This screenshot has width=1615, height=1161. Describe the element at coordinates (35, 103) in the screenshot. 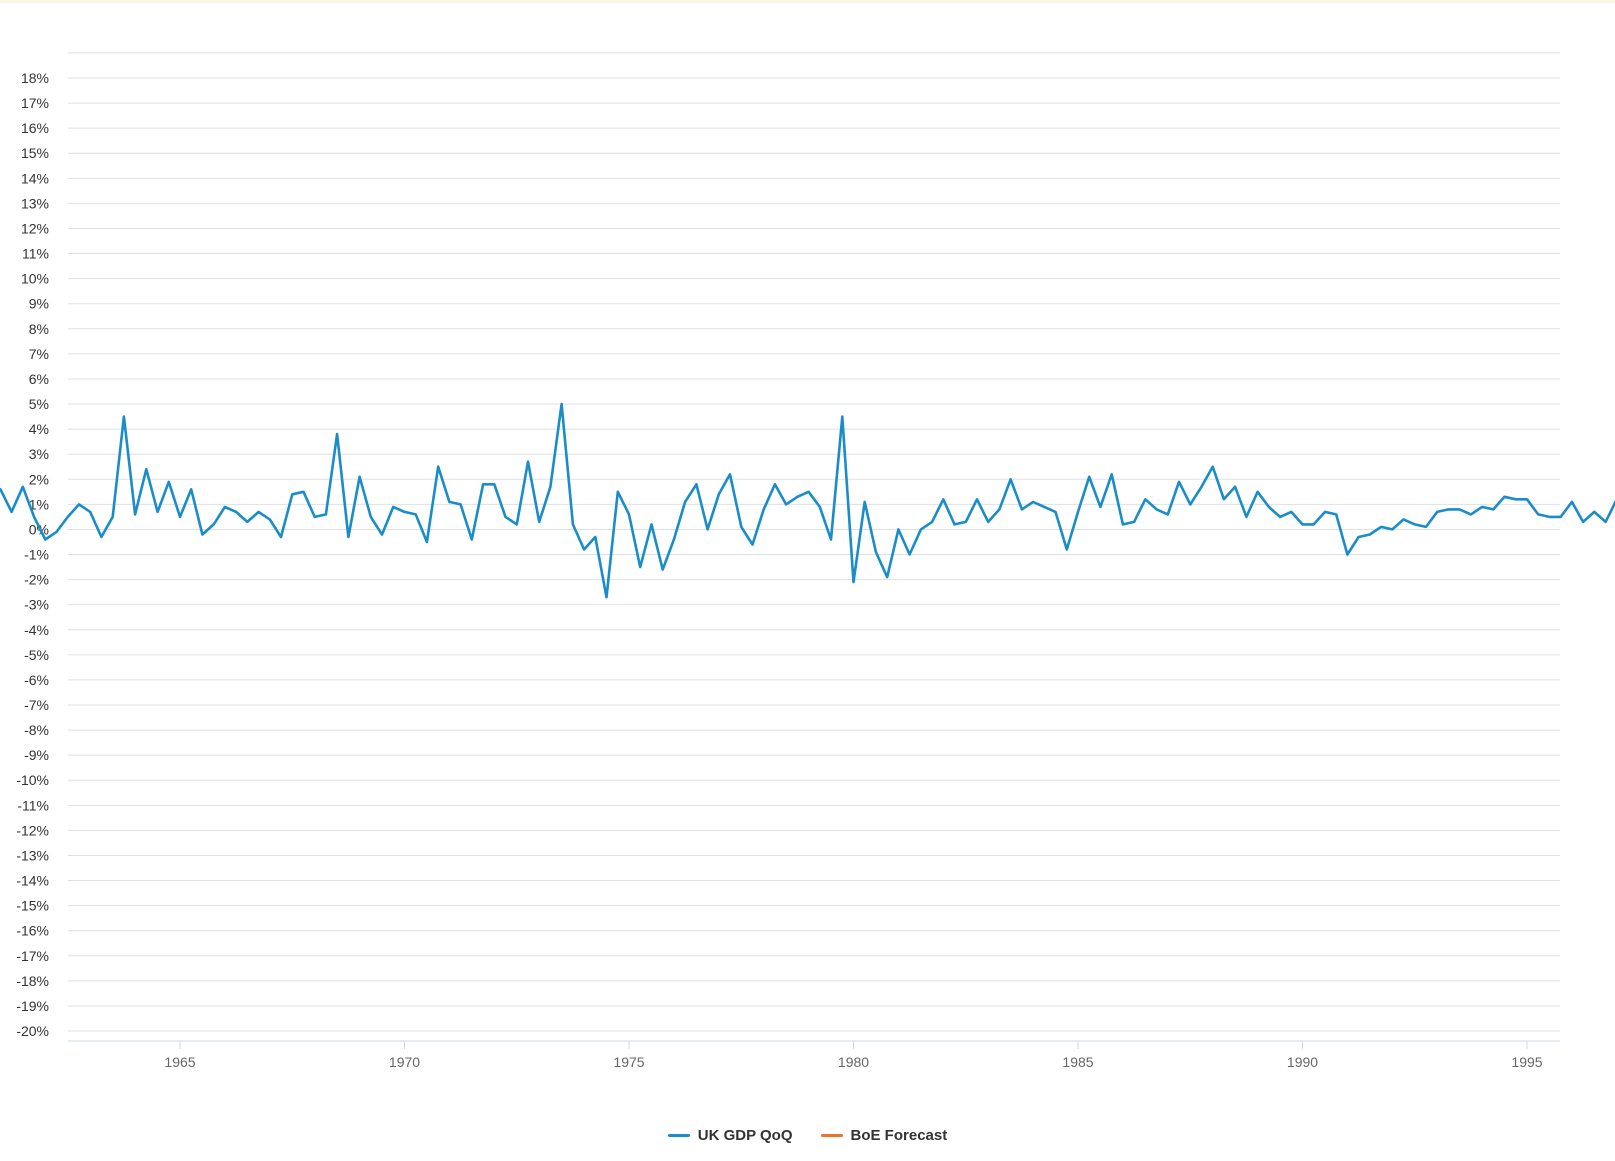

I see `y-tick-label: 17%` at that location.